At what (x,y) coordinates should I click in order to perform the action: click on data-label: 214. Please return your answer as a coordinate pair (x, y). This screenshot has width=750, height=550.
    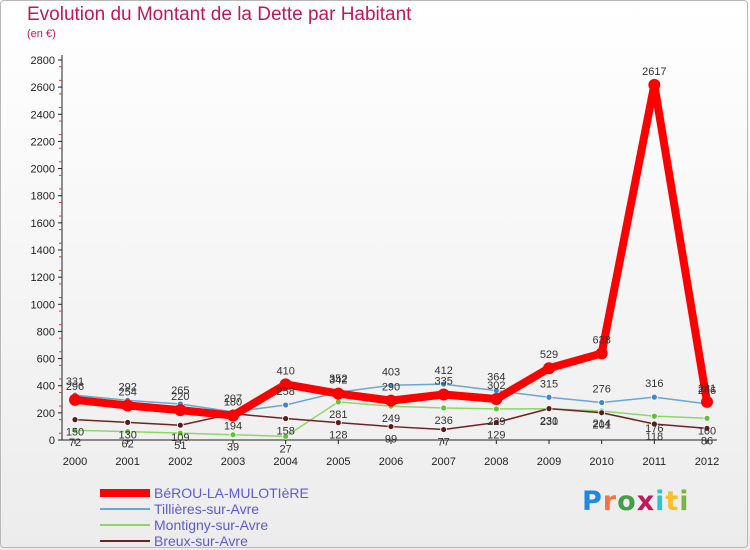
    Looking at the image, I should click on (601, 424).